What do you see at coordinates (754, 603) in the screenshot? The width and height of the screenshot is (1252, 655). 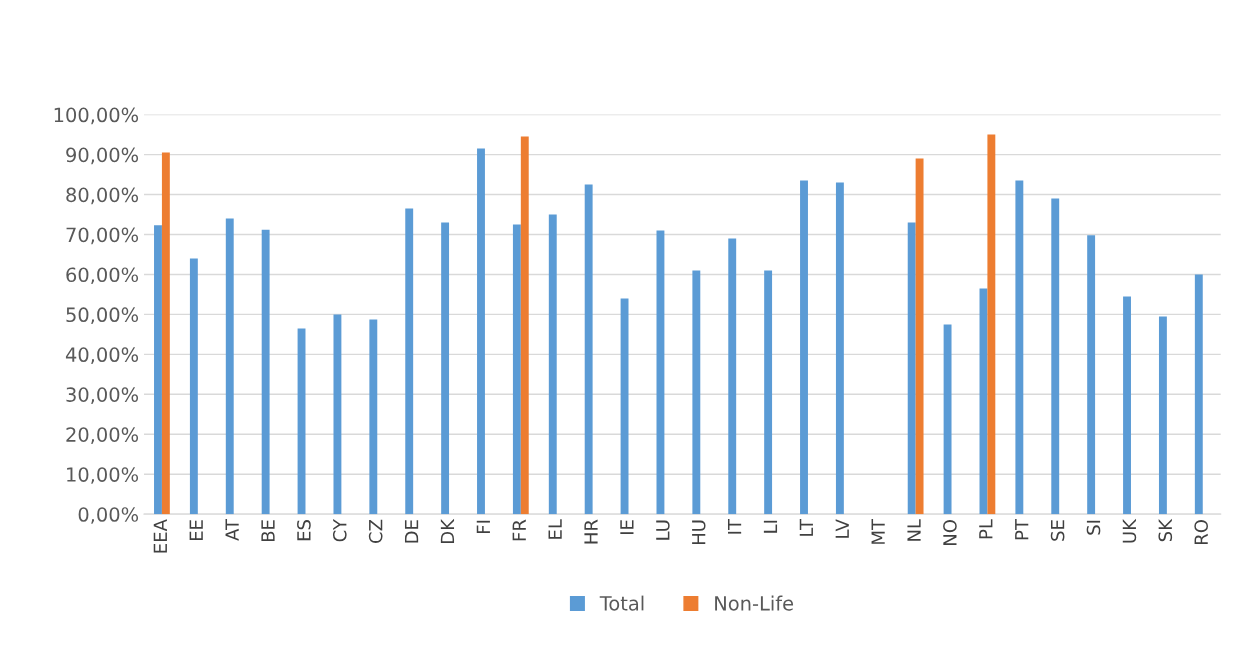 I see `legend-label: Non-Life` at bounding box center [754, 603].